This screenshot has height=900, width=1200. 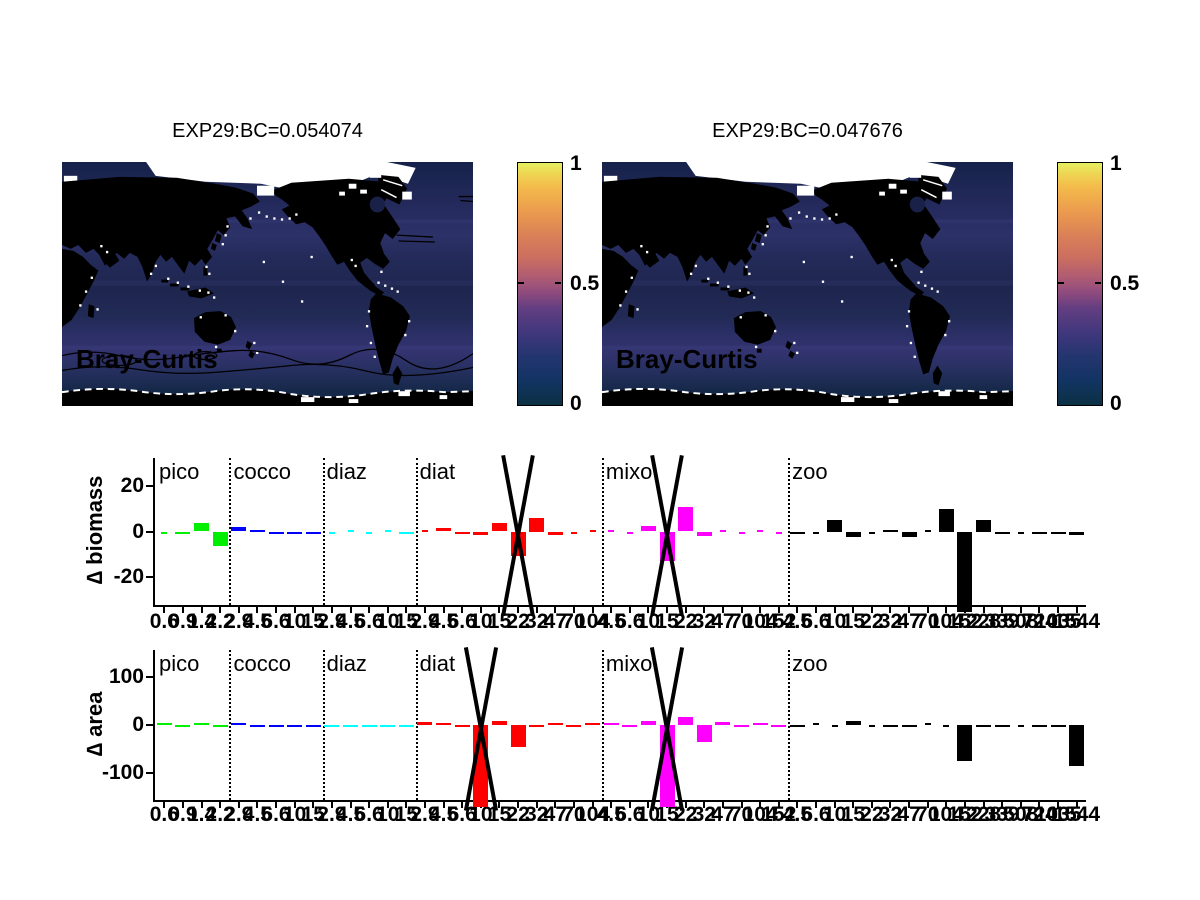 I want to click on x-tick-label: 2.2, so click(x=220, y=621).